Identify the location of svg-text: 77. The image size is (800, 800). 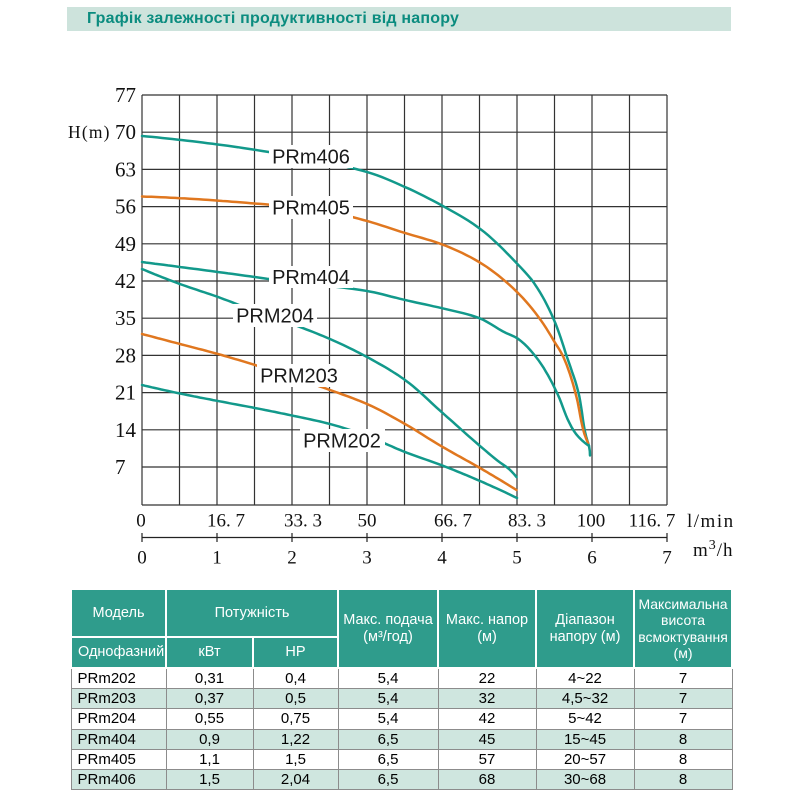
(125, 95).